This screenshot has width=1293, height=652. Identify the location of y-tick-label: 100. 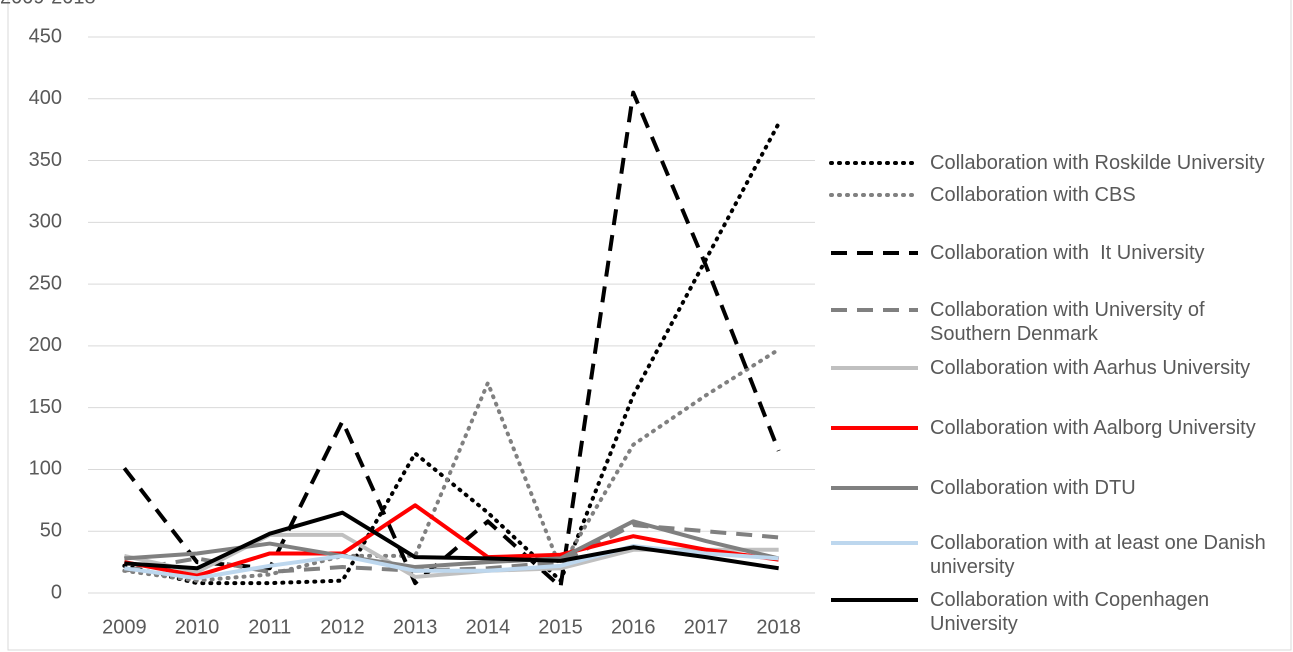
(45, 469).